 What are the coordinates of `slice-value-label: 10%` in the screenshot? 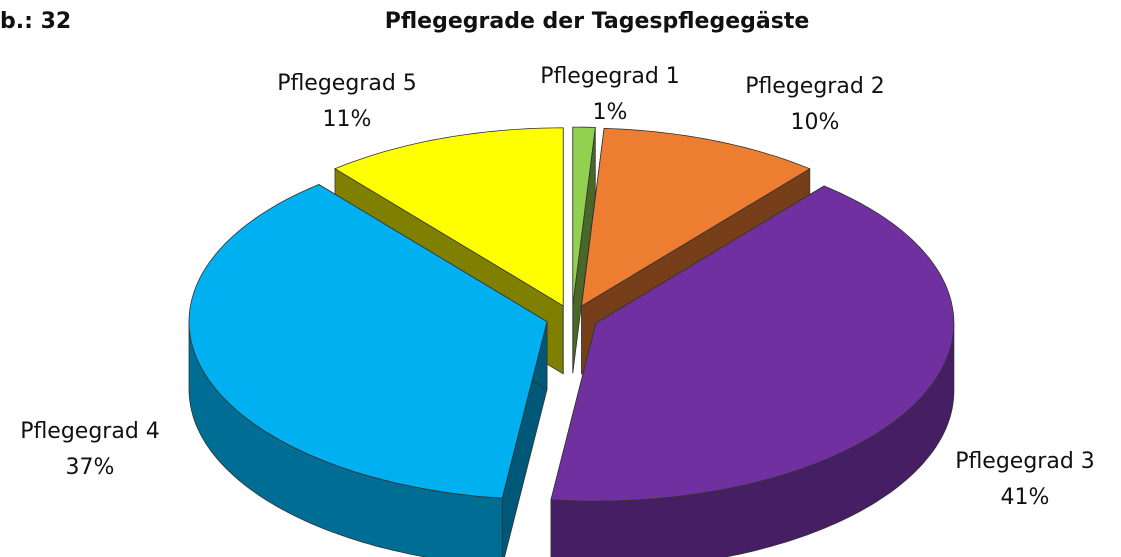 It's located at (815, 122).